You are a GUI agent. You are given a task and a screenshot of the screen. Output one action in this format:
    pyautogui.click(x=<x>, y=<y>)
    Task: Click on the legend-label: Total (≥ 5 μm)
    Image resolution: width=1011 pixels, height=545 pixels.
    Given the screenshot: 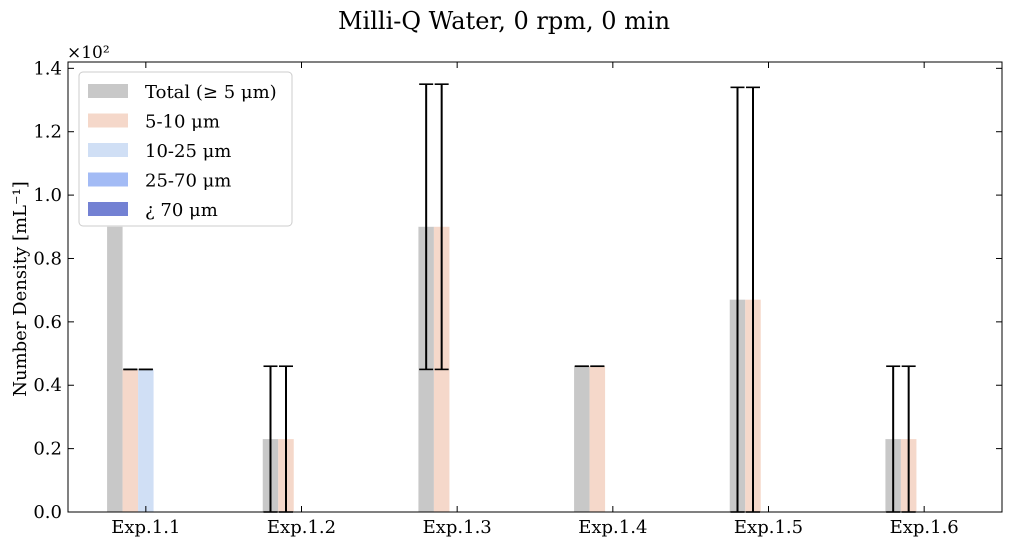 What is the action you would take?
    pyautogui.click(x=211, y=92)
    